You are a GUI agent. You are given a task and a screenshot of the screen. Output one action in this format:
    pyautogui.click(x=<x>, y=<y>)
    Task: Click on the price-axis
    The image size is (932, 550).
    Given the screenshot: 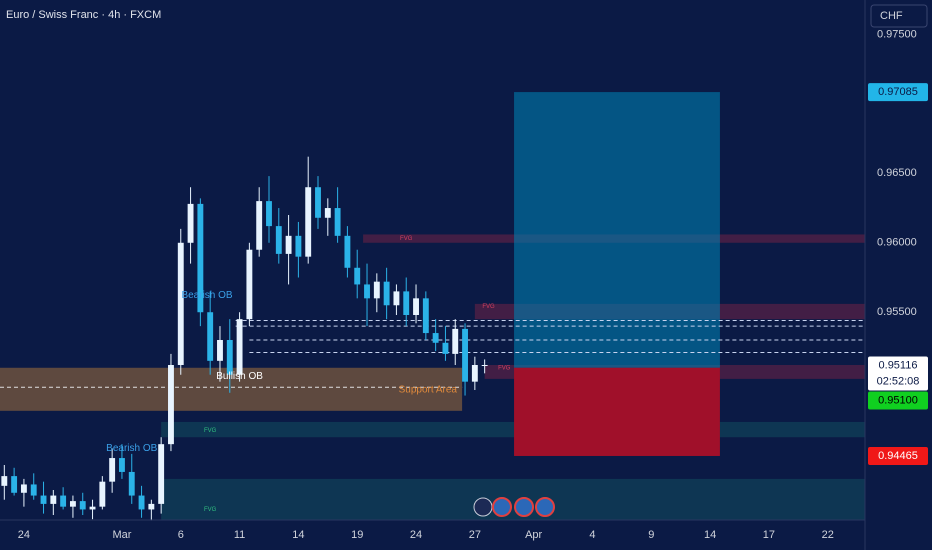 What is the action you would take?
    pyautogui.click(x=898, y=275)
    